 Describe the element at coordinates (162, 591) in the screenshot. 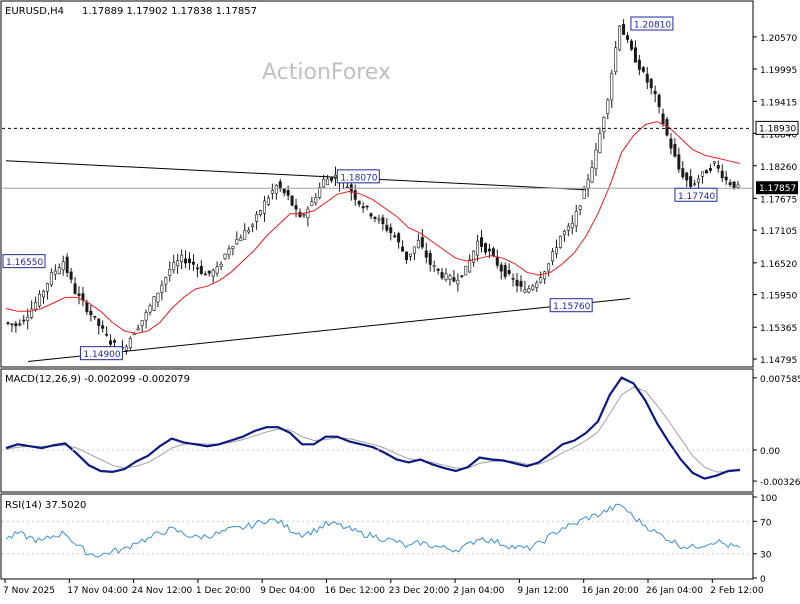

I see `x-tick-label: 24 Nov 12:00` at that location.